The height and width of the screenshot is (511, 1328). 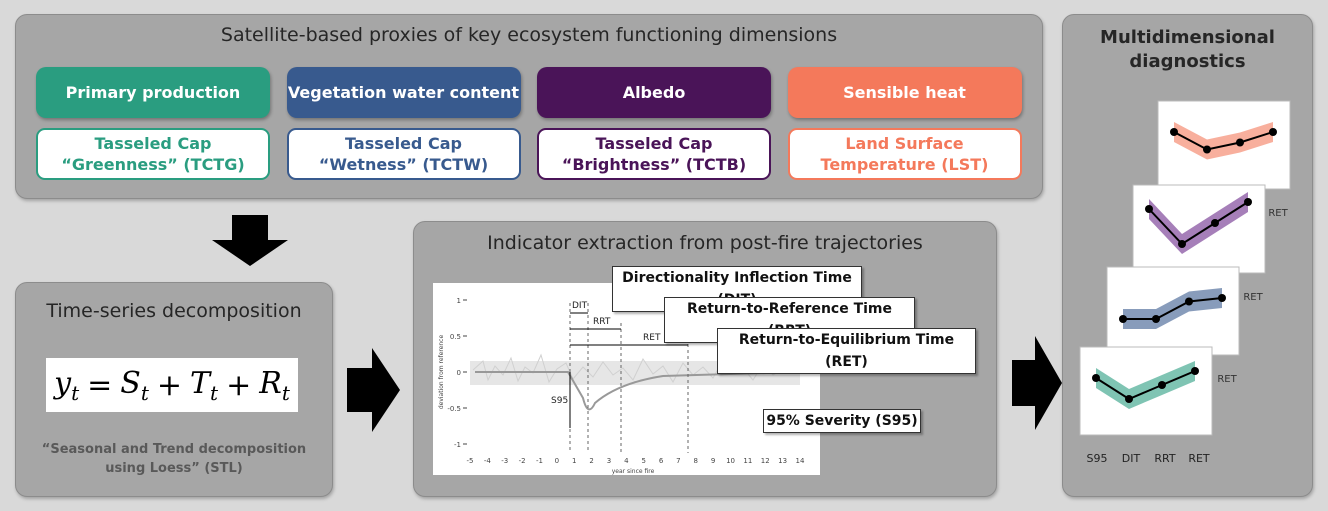 I want to click on x-tick-label: 12, so click(x=765, y=461).